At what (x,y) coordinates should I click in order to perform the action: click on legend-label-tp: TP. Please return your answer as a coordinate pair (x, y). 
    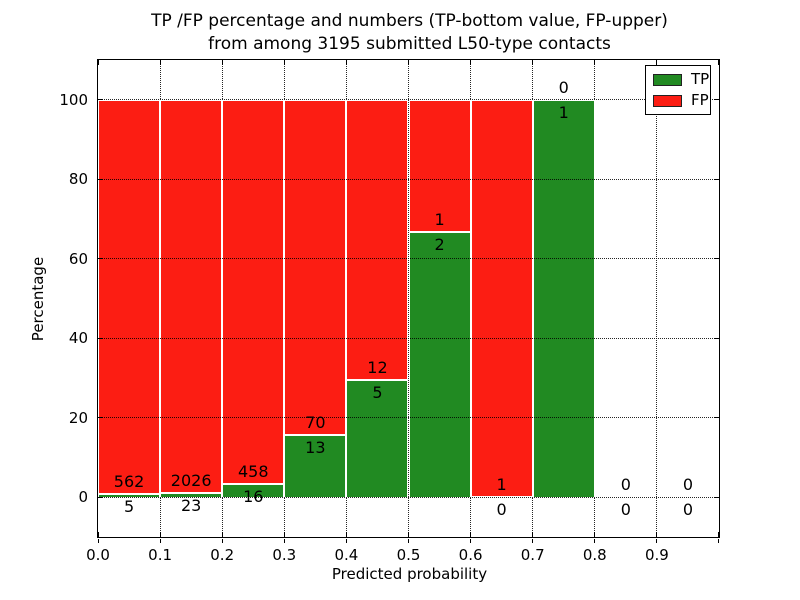
    Looking at the image, I should click on (700, 79).